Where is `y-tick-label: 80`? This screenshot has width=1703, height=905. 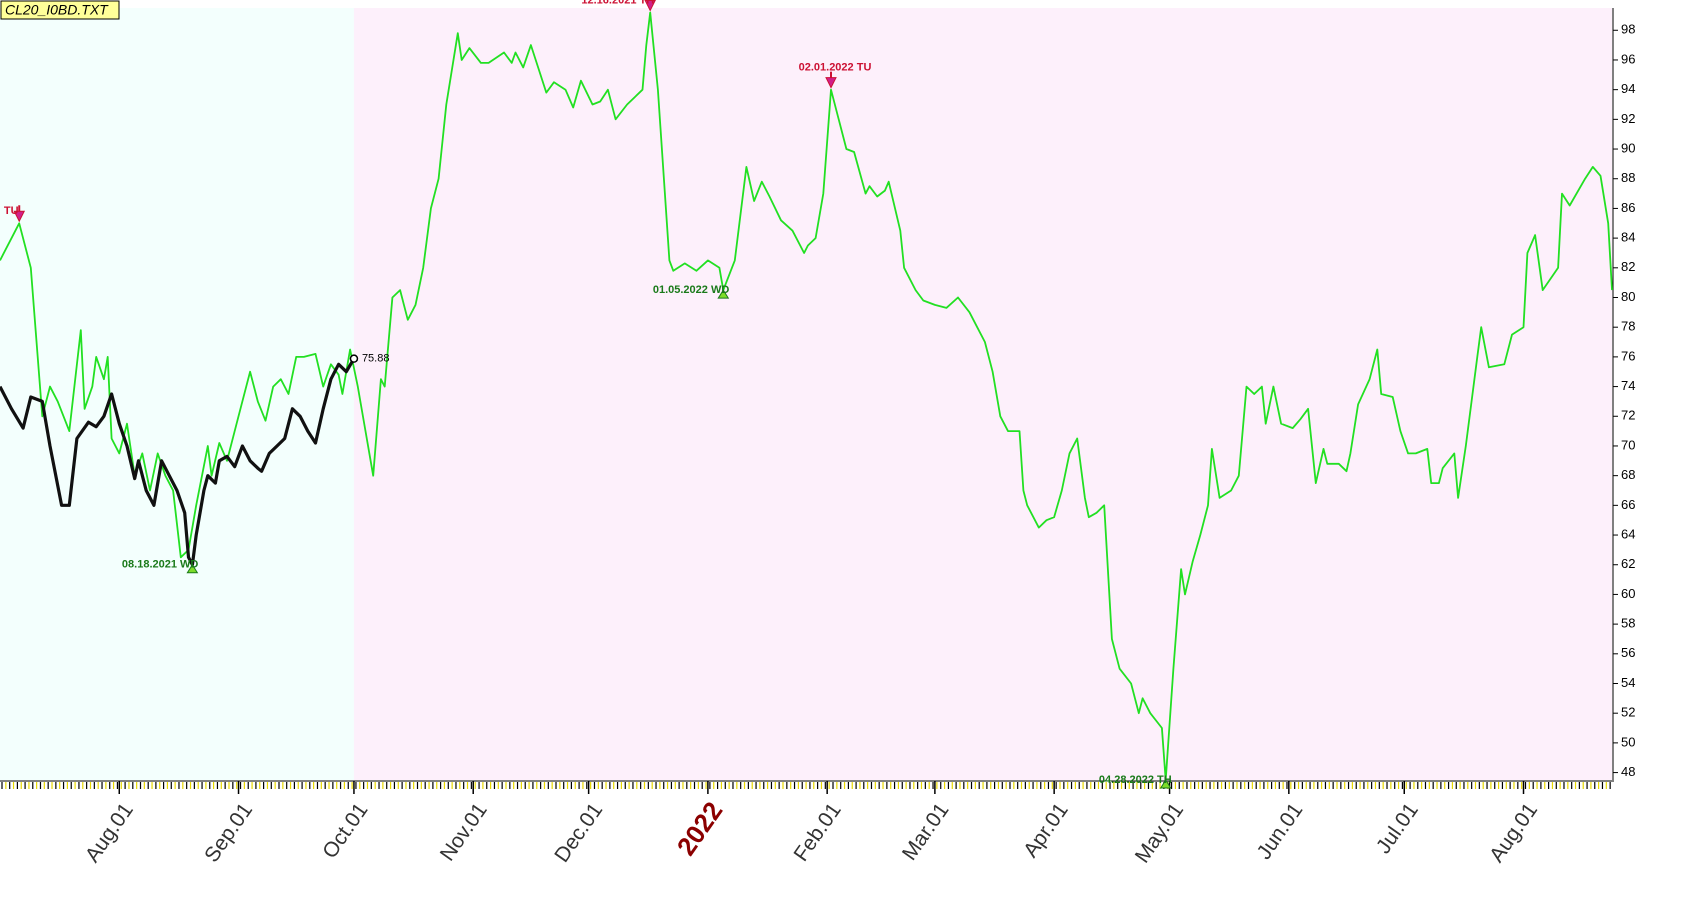 y-tick-label: 80 is located at coordinates (1628, 296).